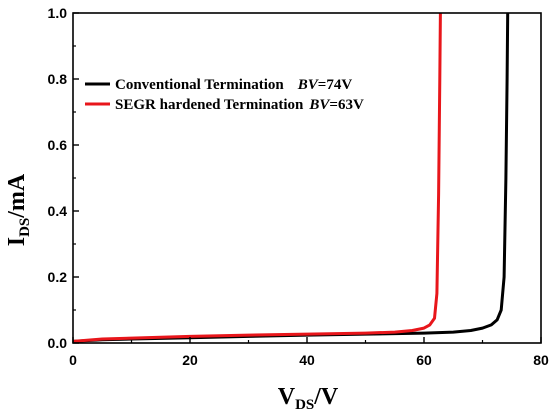 The image size is (550, 419). I want to click on y-axis-title-unit: /mA, so click(17, 196).